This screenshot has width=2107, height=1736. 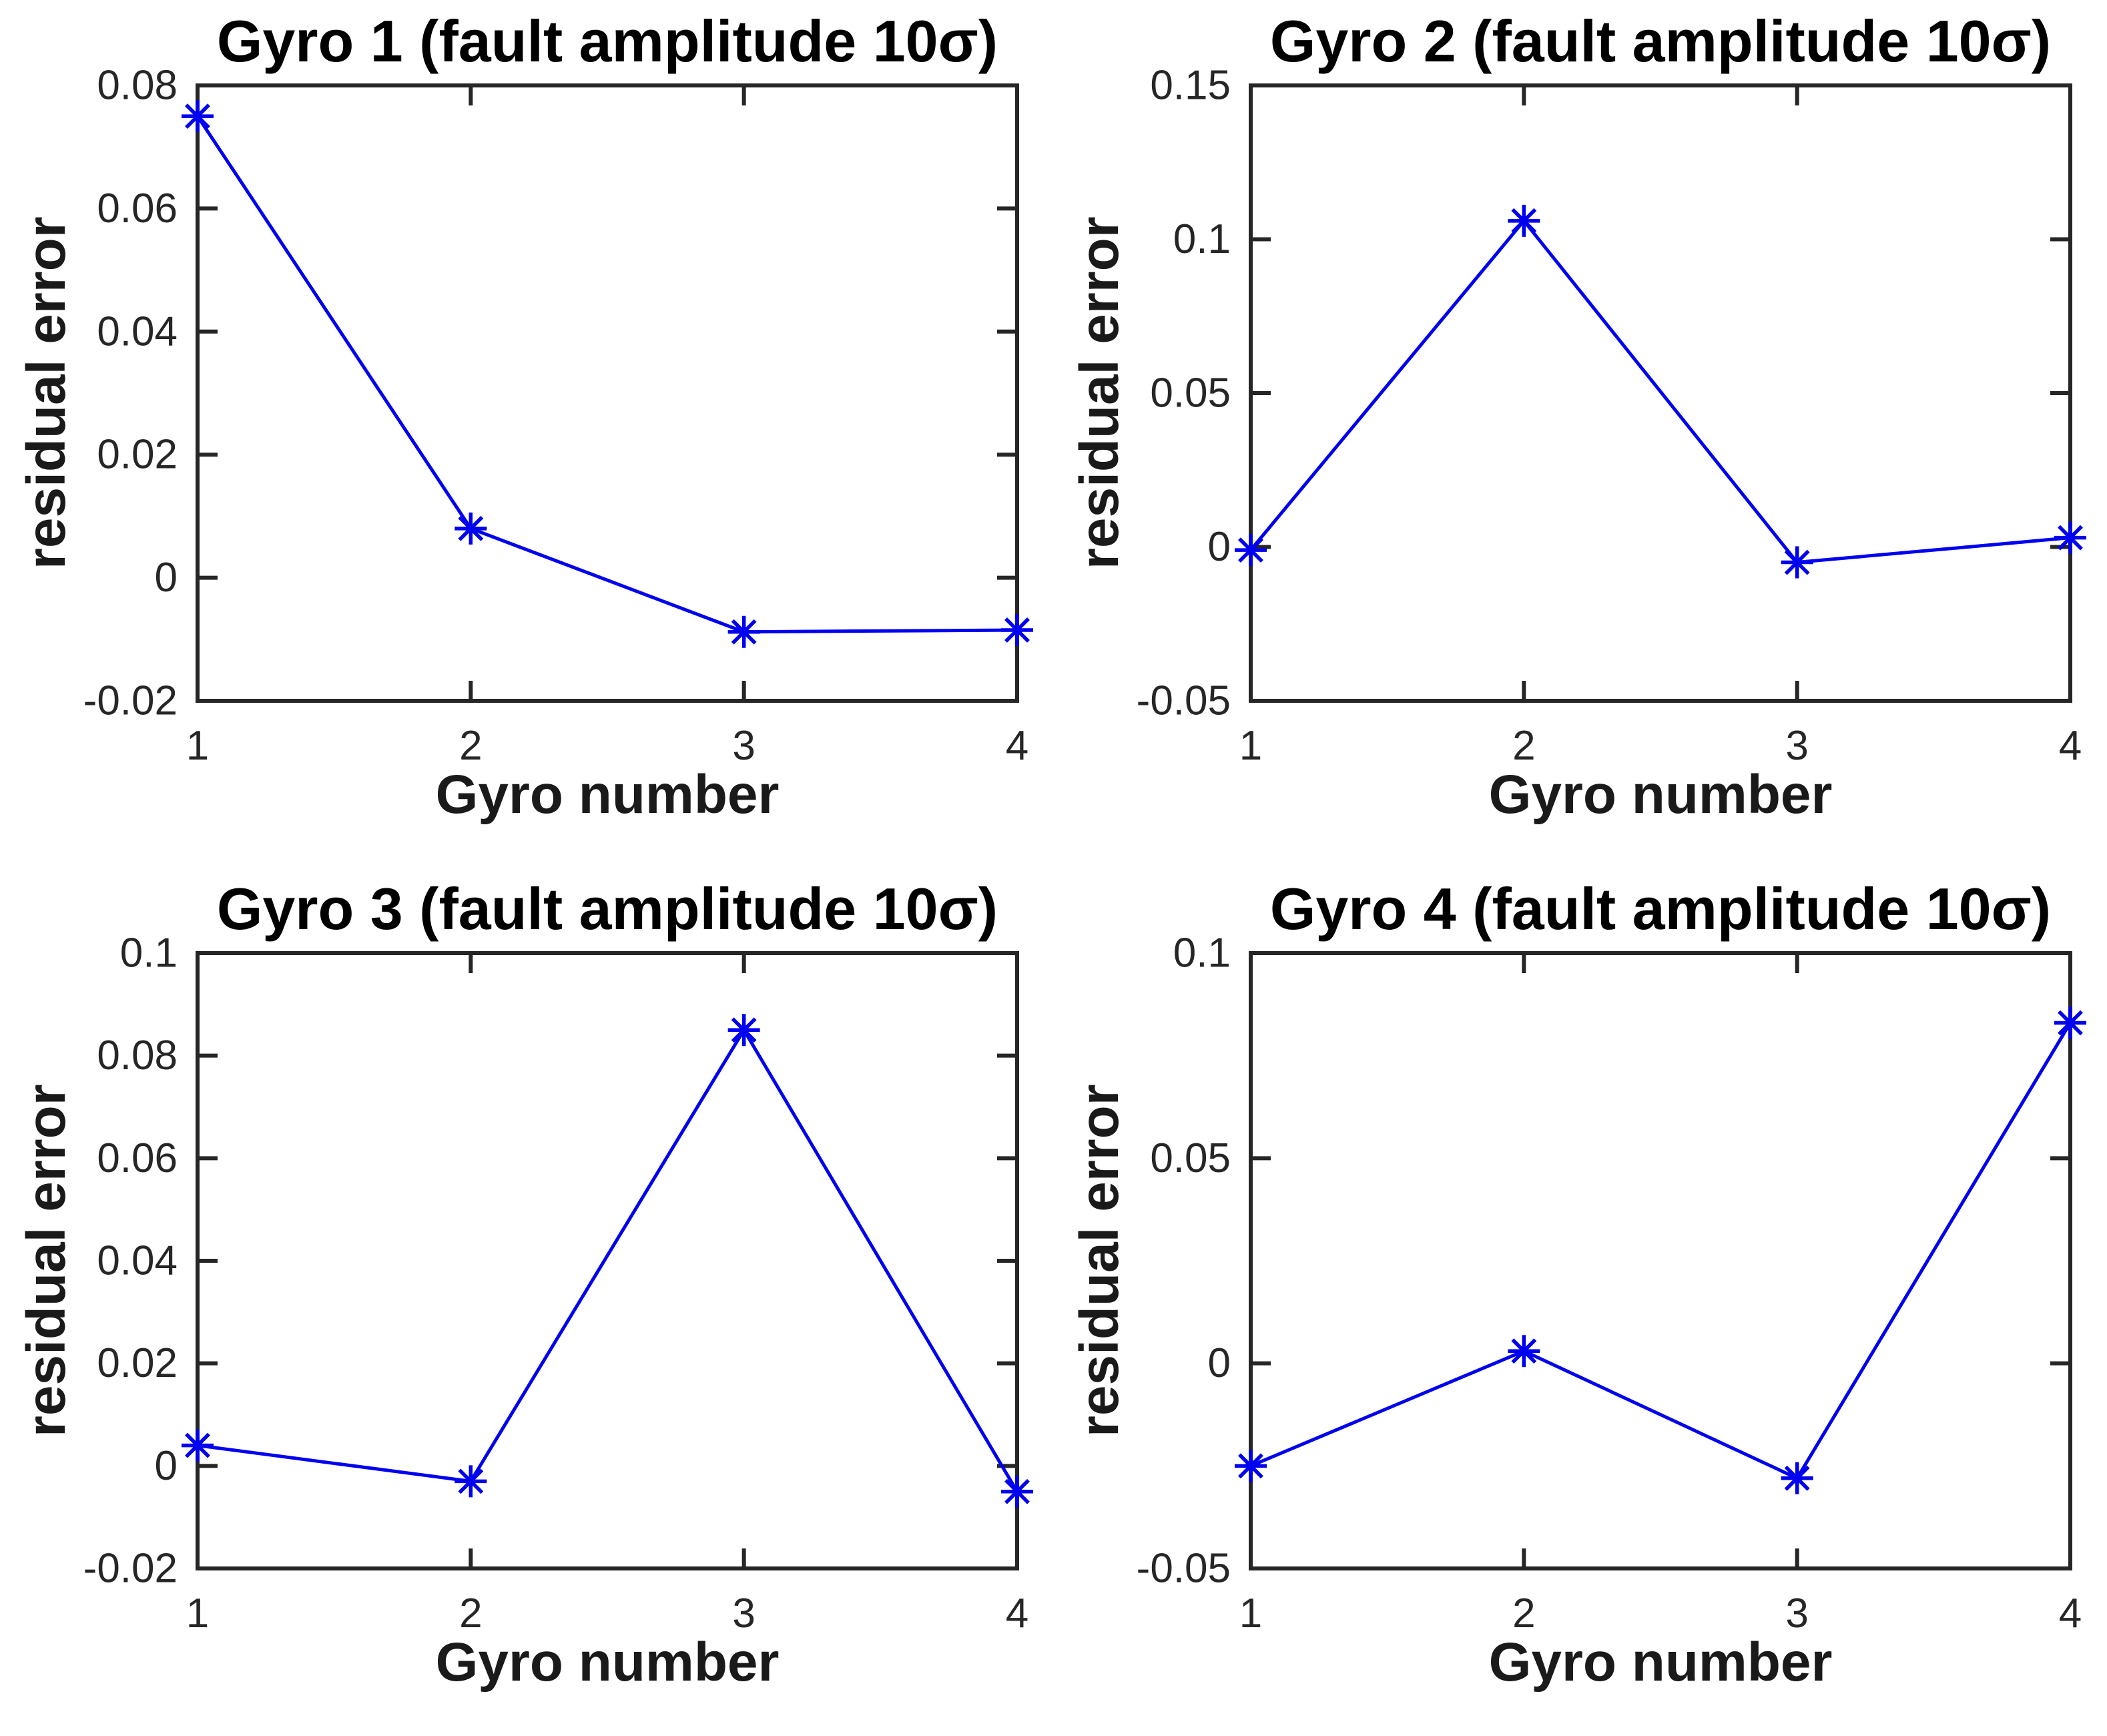 I want to click on chart-title: Gyro 4 (fault amplitude 10σ), so click(x=1660, y=909).